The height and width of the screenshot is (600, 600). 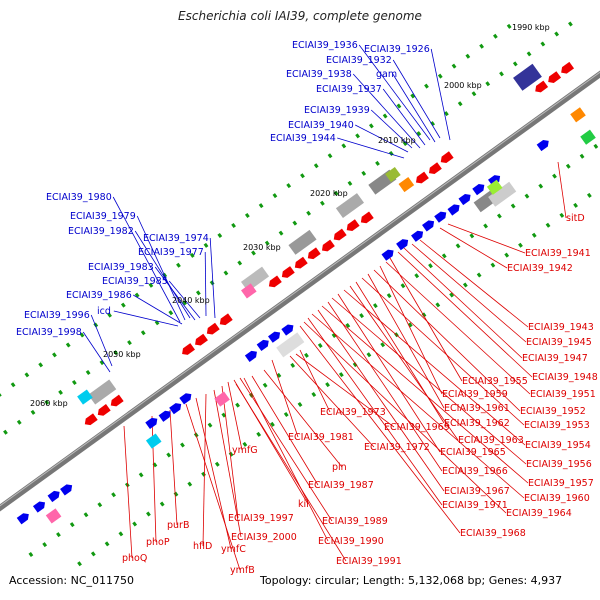 What do you see at coordinates (558, 253) in the screenshot?
I see `reverse-gene-label: ECIAI39_1941` at bounding box center [558, 253].